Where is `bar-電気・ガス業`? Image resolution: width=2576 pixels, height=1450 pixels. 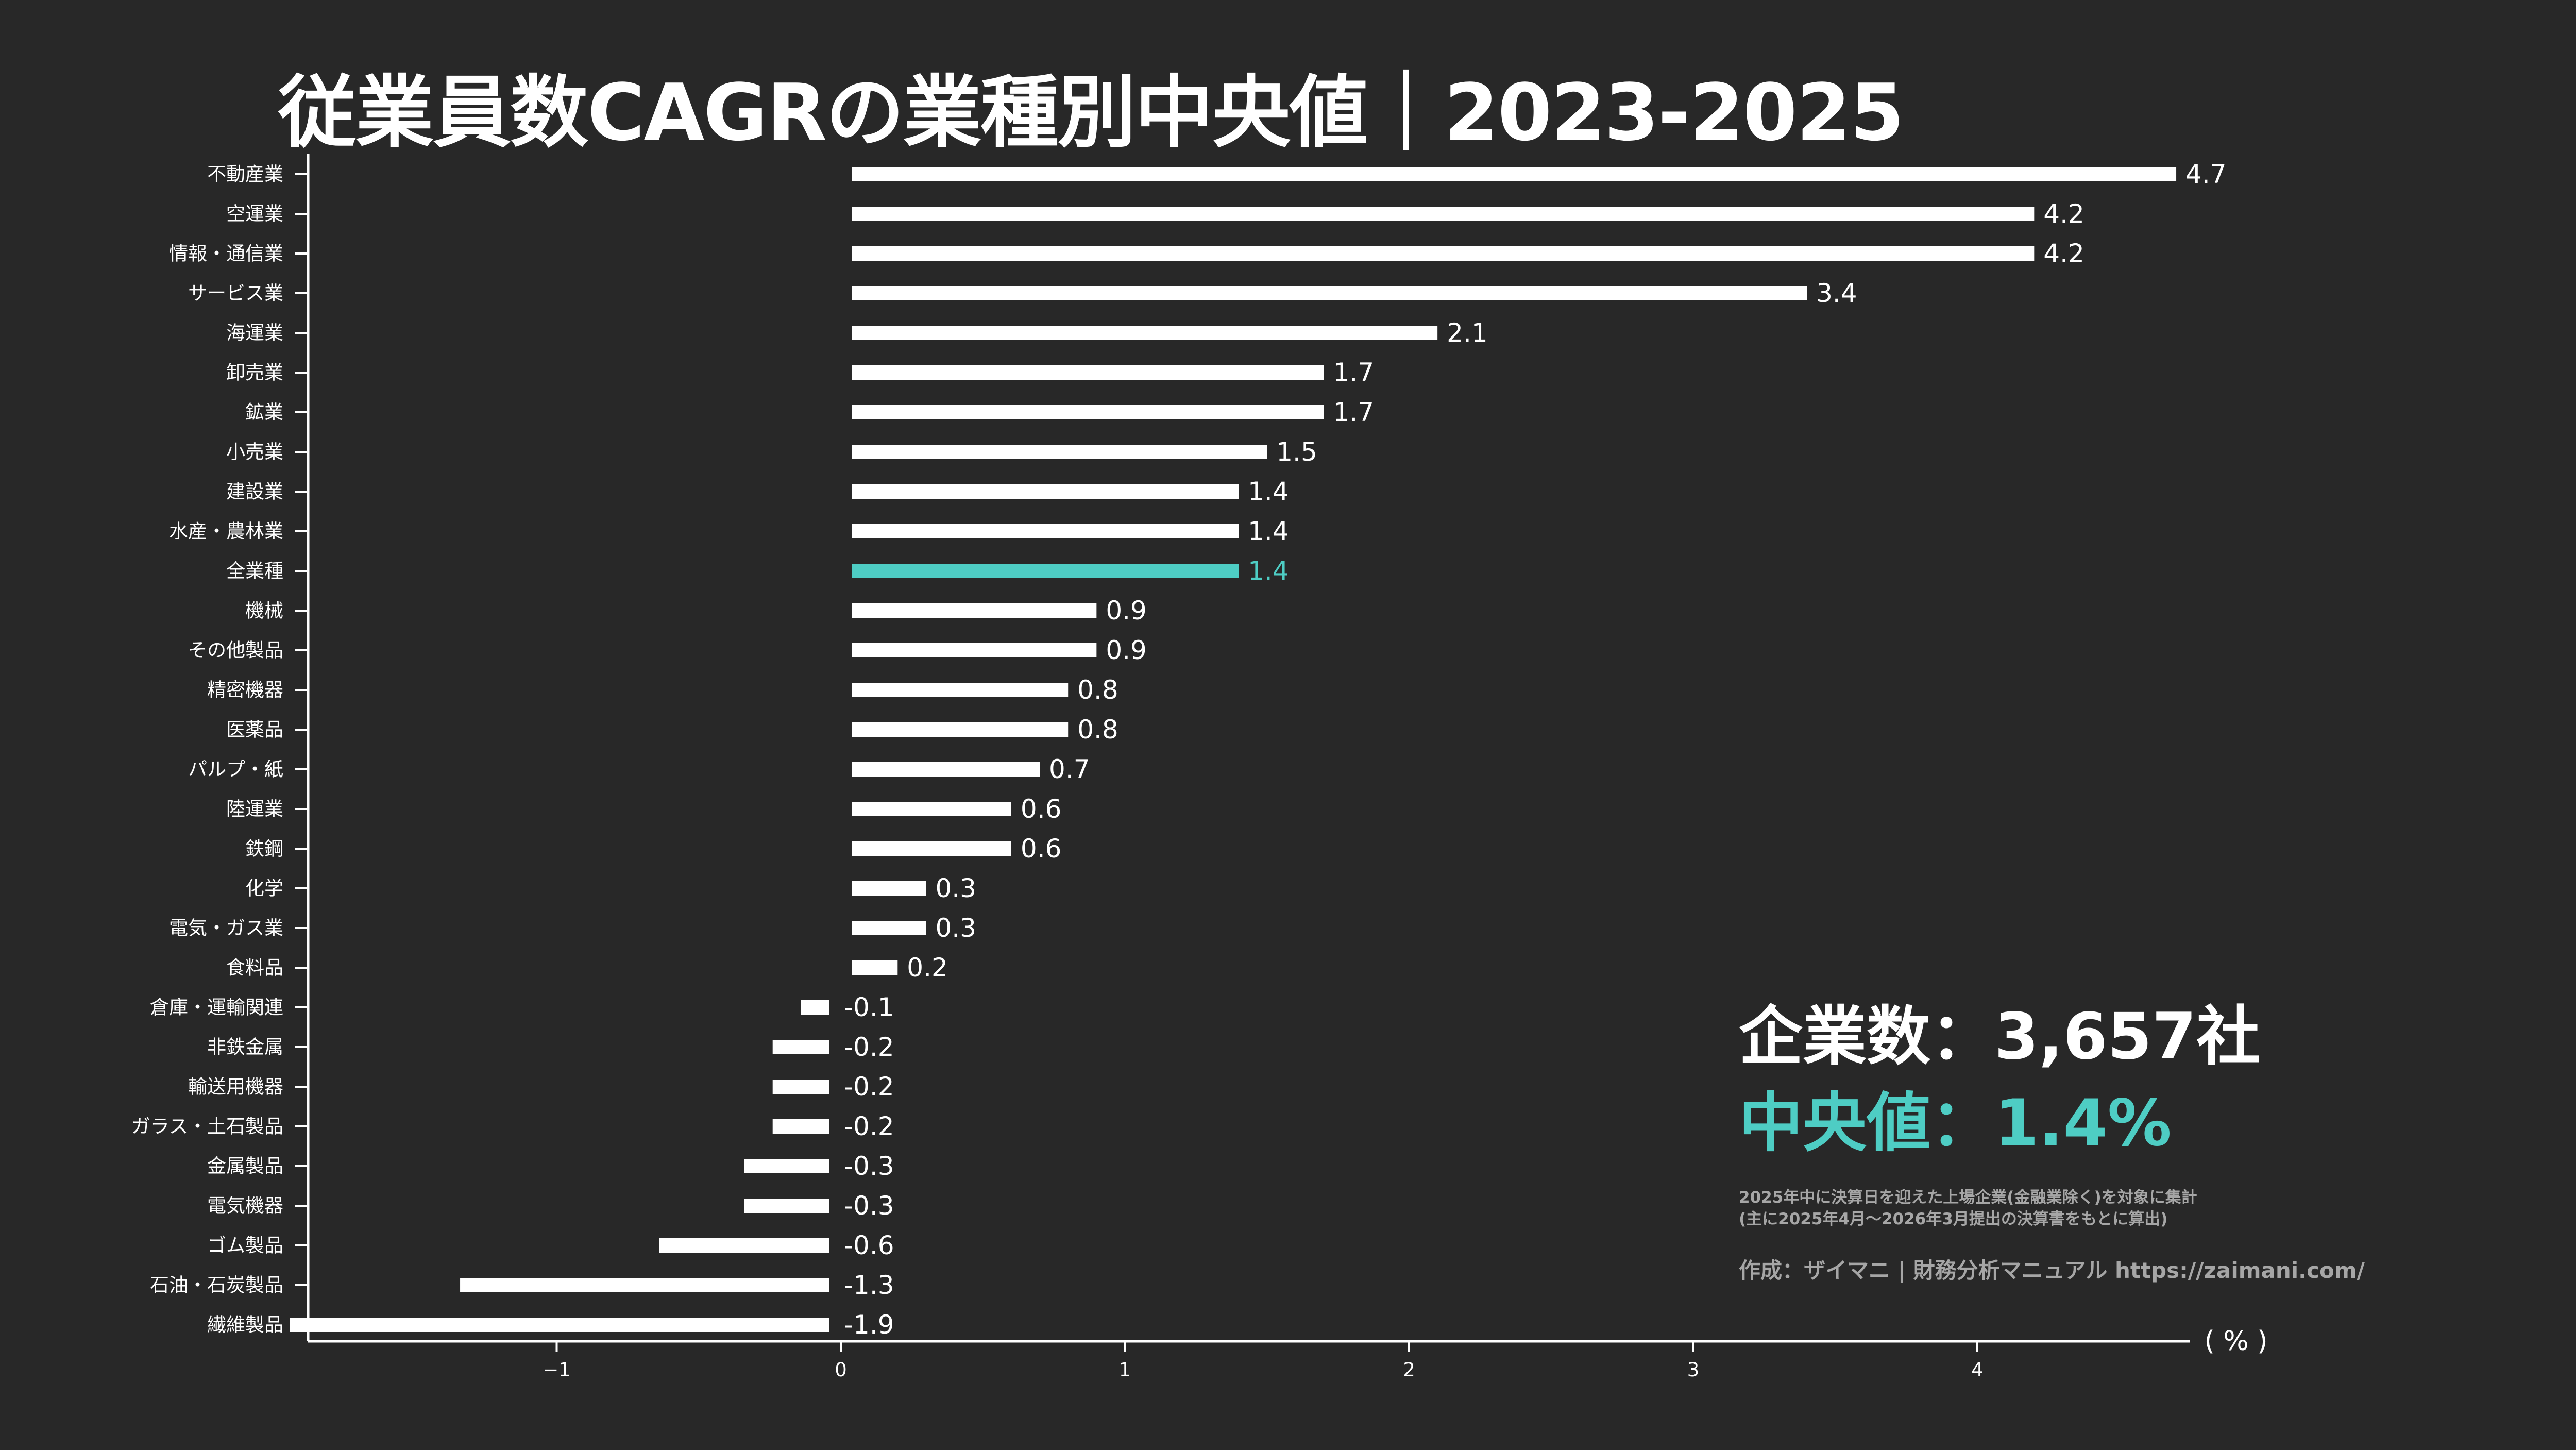
bar-電気・ガス業 is located at coordinates (889, 928).